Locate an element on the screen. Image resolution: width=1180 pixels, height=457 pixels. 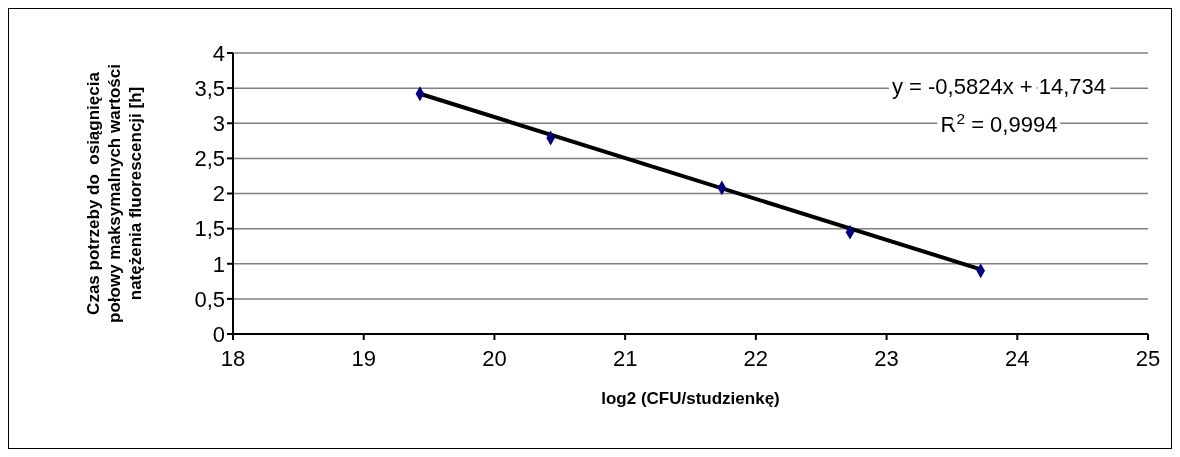
x-tick-label: 25 is located at coordinates (1148, 358).